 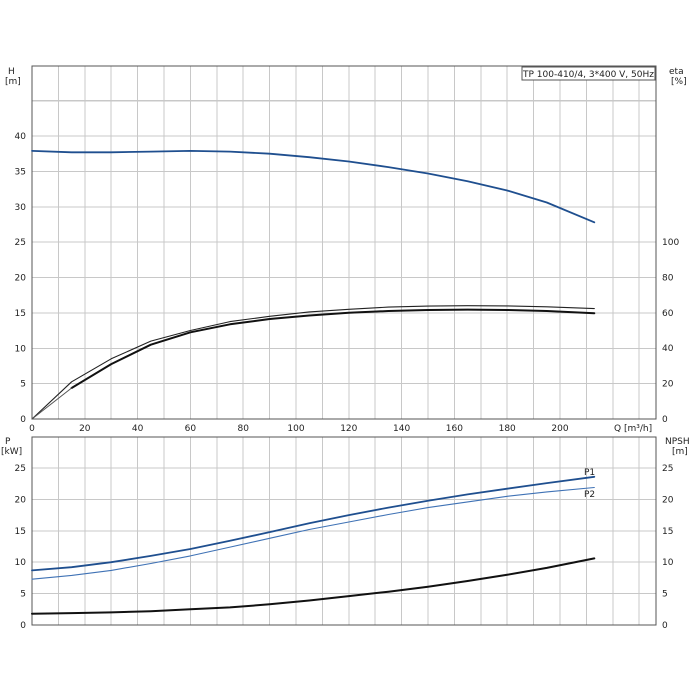 What do you see at coordinates (21, 137) in the screenshot?
I see `head-tick-label: 40` at bounding box center [21, 137].